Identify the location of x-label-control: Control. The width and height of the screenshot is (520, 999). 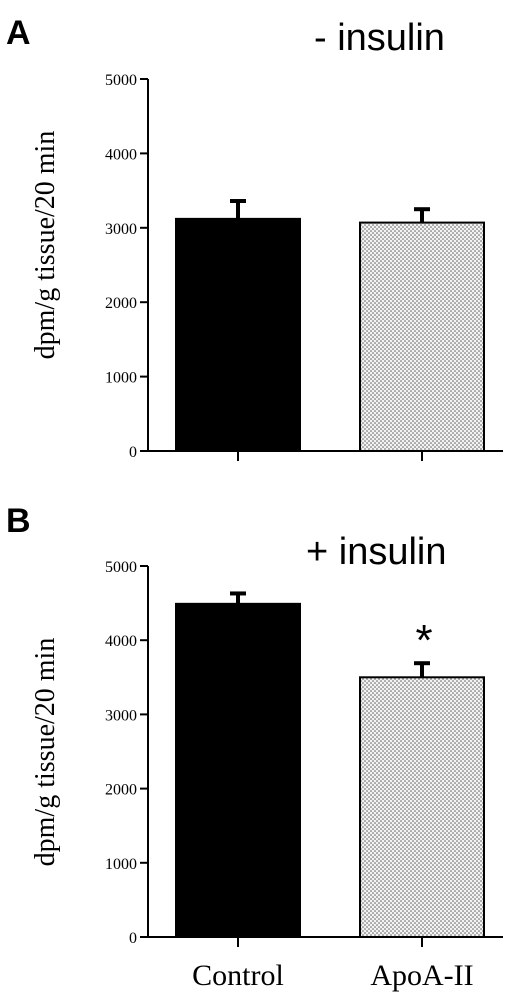
(238, 975).